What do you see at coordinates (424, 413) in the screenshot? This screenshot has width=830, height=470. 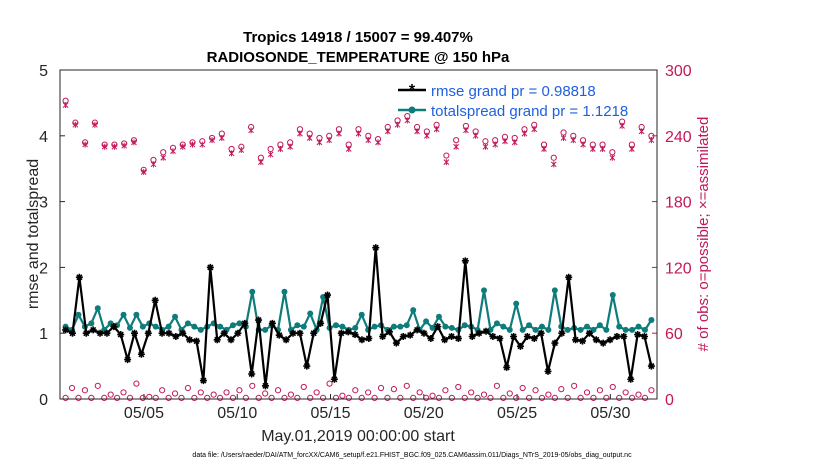 I see `x-tick-label: 05/20` at bounding box center [424, 413].